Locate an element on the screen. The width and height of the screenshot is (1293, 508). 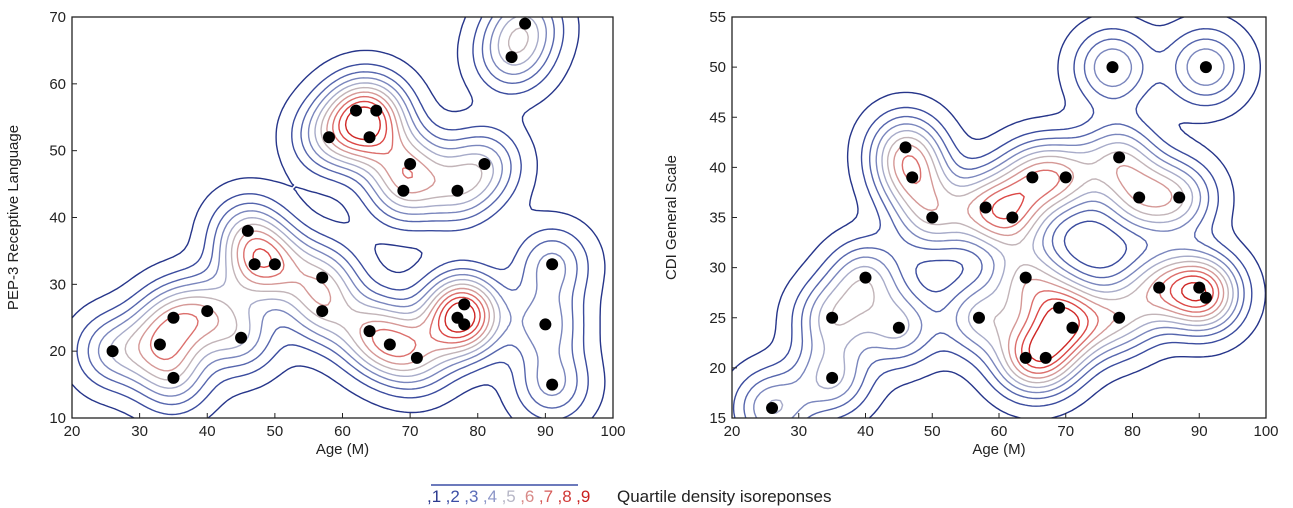
y-tick-label: 50 is located at coordinates (57, 151).